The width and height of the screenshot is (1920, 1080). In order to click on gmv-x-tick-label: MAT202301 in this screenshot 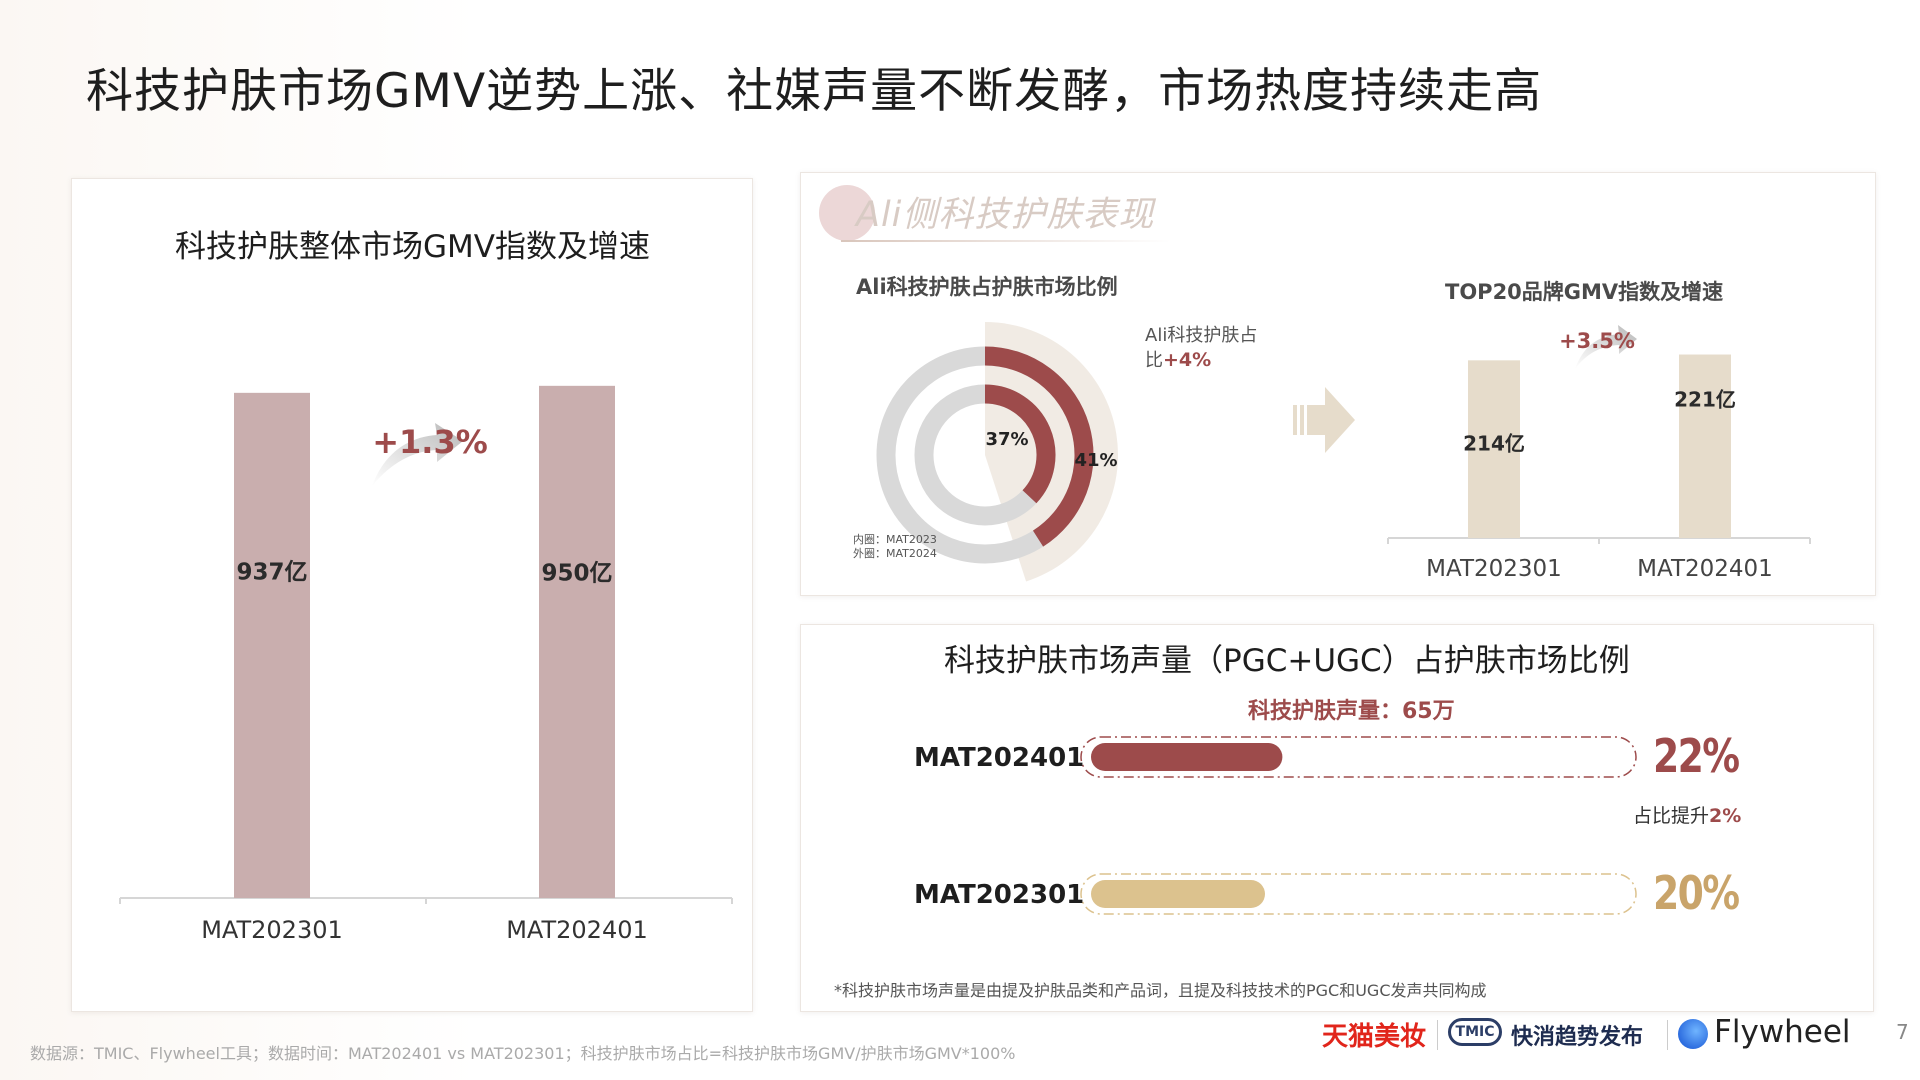, I will do `click(272, 930)`.